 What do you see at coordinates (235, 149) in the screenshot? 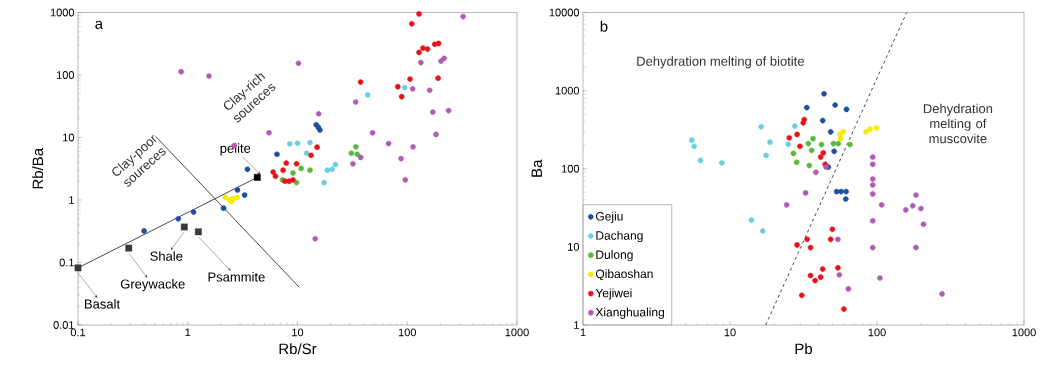
I see `annotation: pelite` at bounding box center [235, 149].